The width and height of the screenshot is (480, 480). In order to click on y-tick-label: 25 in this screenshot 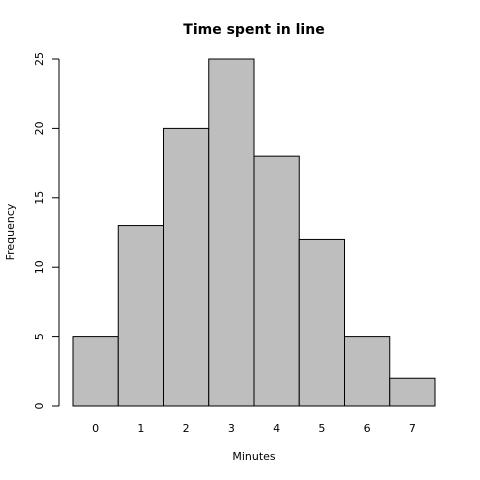, I will do `click(39, 59)`.